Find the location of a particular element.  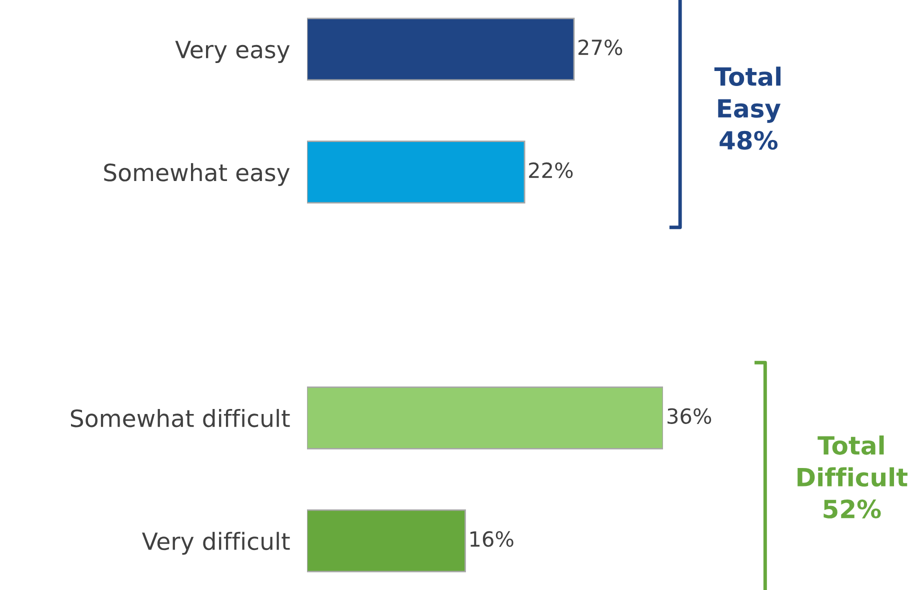

text: Total Easy 48% is located at coordinates (747, 108).